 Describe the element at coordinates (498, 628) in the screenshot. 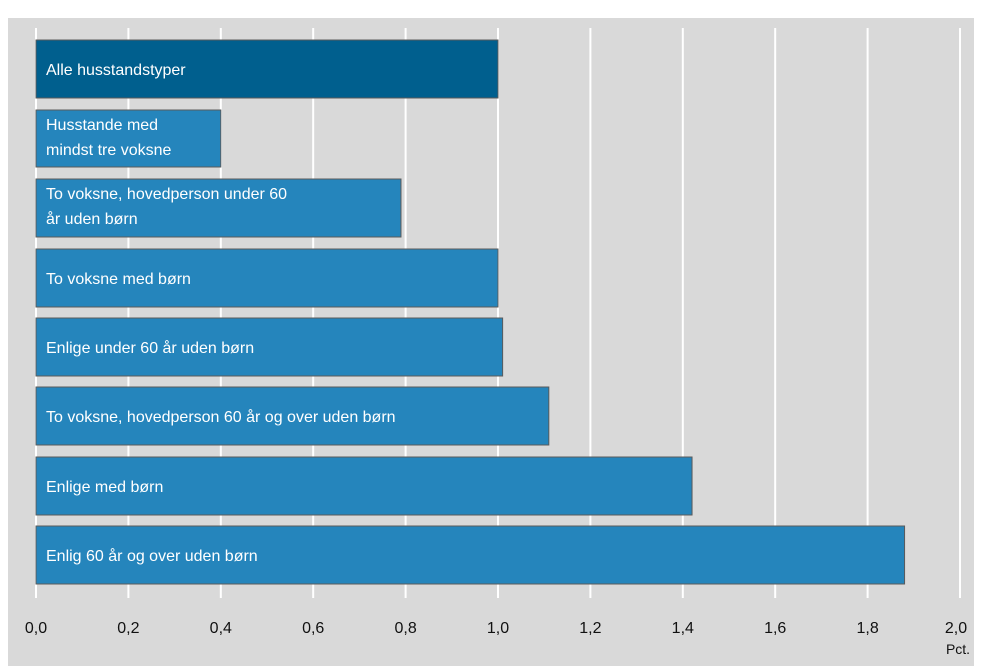

I see `x-tick-label: 1,0` at that location.